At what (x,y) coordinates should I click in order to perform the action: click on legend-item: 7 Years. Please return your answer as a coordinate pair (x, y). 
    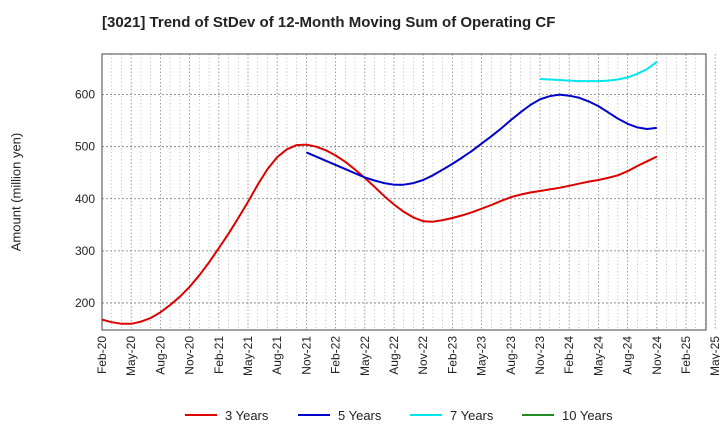
    Looking at the image, I should click on (451, 415).